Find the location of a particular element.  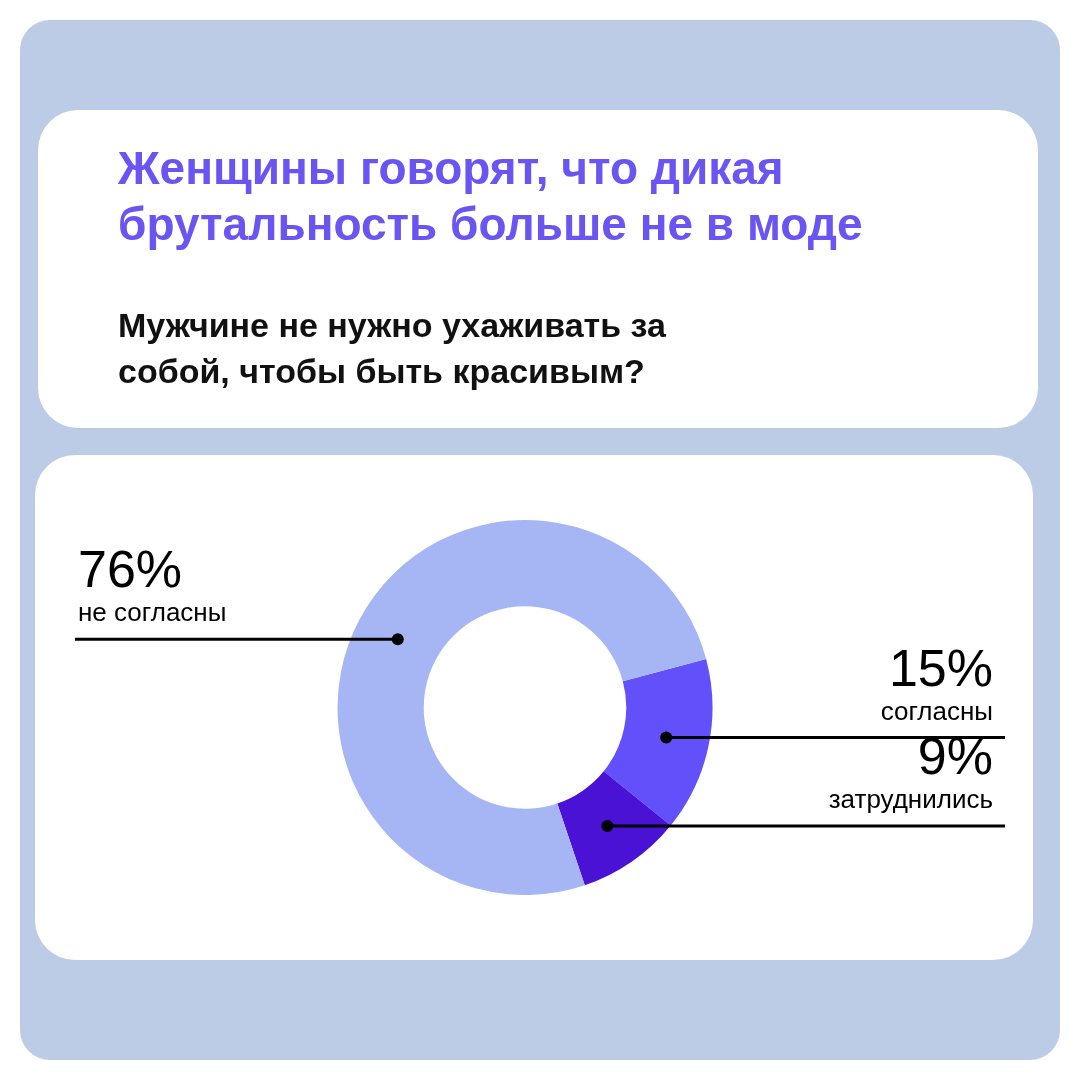

slice-label: согласны is located at coordinates (936, 710).